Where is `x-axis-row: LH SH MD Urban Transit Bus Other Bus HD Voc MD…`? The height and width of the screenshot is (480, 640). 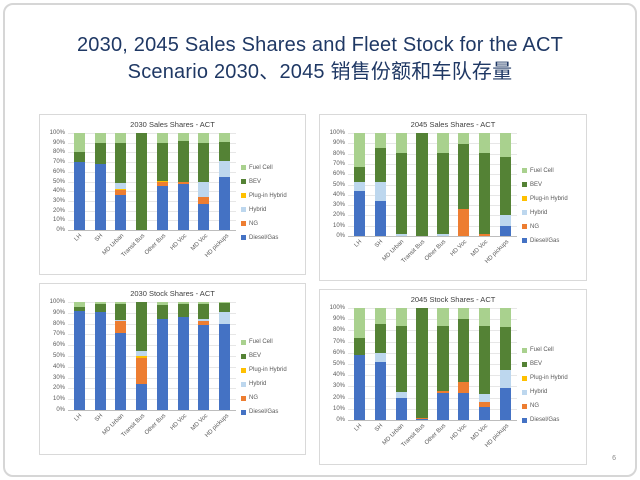 x-axis-row: LH SH MD Urban Transit Bus Other Bus HD Voc MD… is located at coordinates (420, 257).